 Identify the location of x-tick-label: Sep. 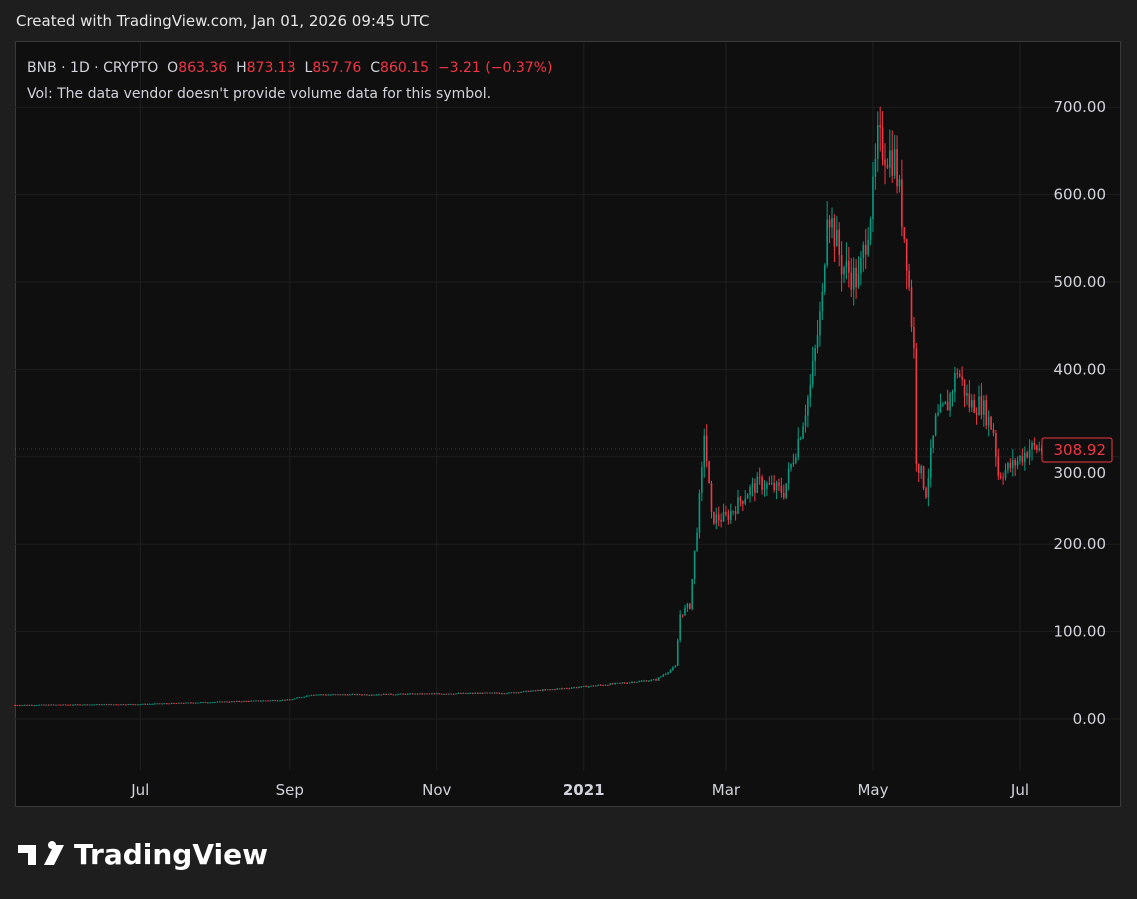
(290, 790).